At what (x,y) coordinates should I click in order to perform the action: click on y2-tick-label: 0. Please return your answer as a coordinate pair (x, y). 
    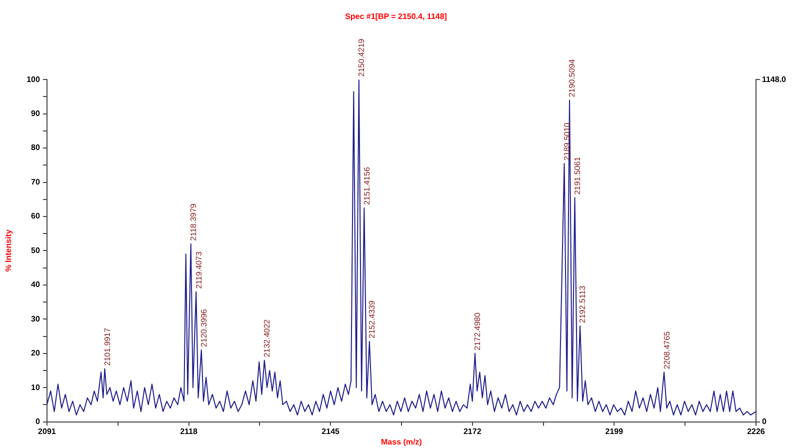
    Looking at the image, I should click on (764, 421).